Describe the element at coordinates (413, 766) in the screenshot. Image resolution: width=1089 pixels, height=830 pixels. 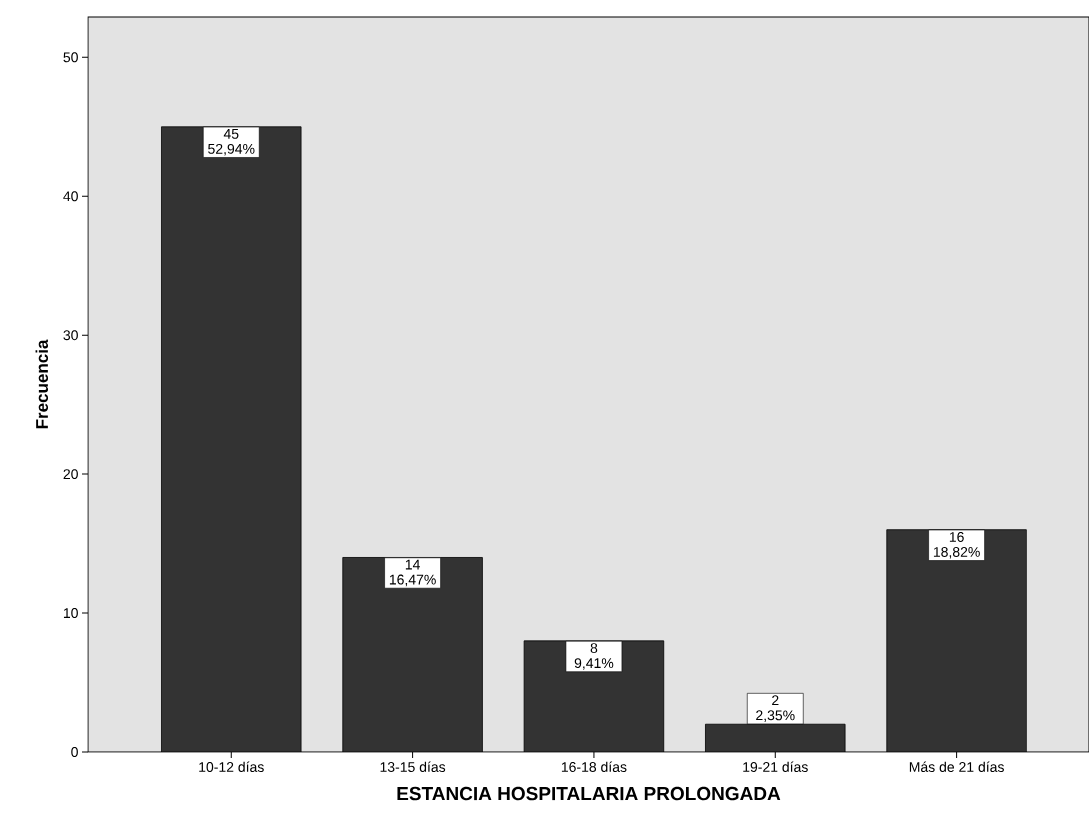
I see `x-tick-label: 13-15 días` at that location.